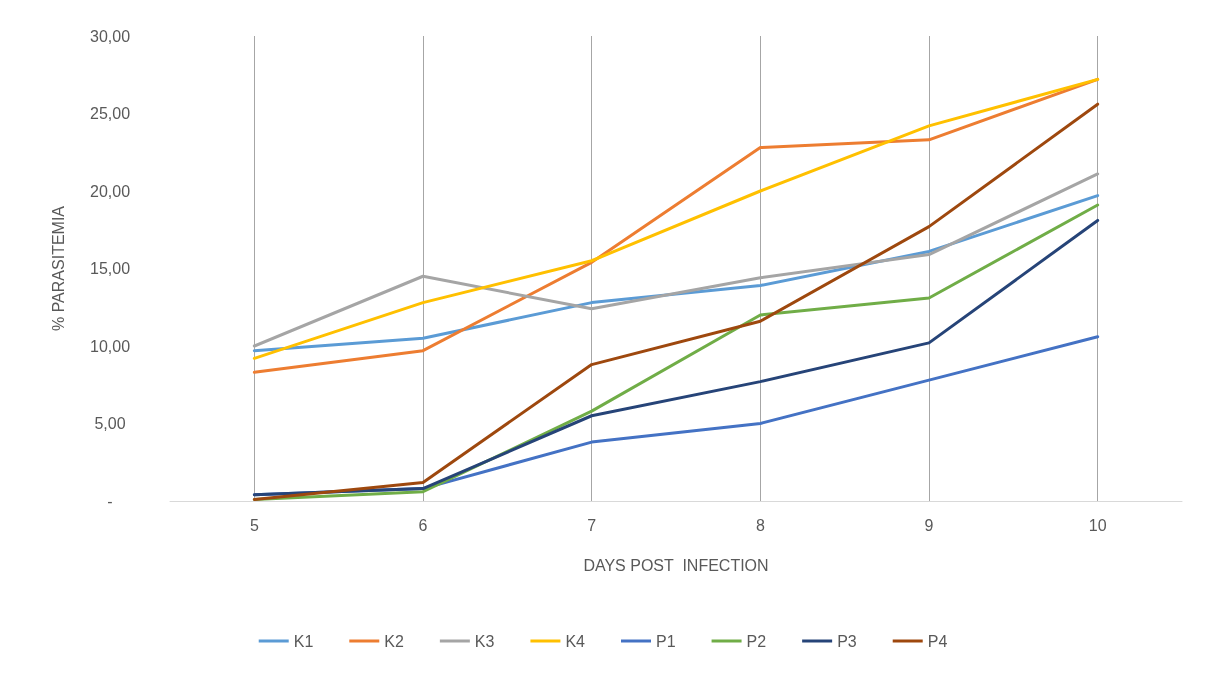  I want to click on x-tick-label: 9, so click(929, 525).